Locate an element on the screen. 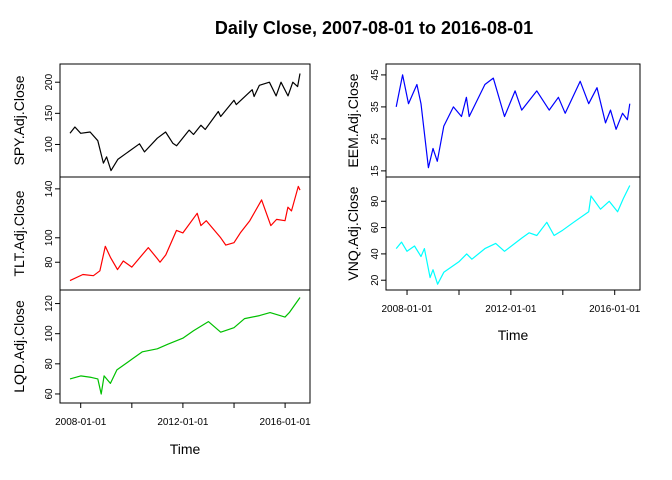 This screenshot has width=672, height=480. eem-adj-close-series-line is located at coordinates (513, 121).